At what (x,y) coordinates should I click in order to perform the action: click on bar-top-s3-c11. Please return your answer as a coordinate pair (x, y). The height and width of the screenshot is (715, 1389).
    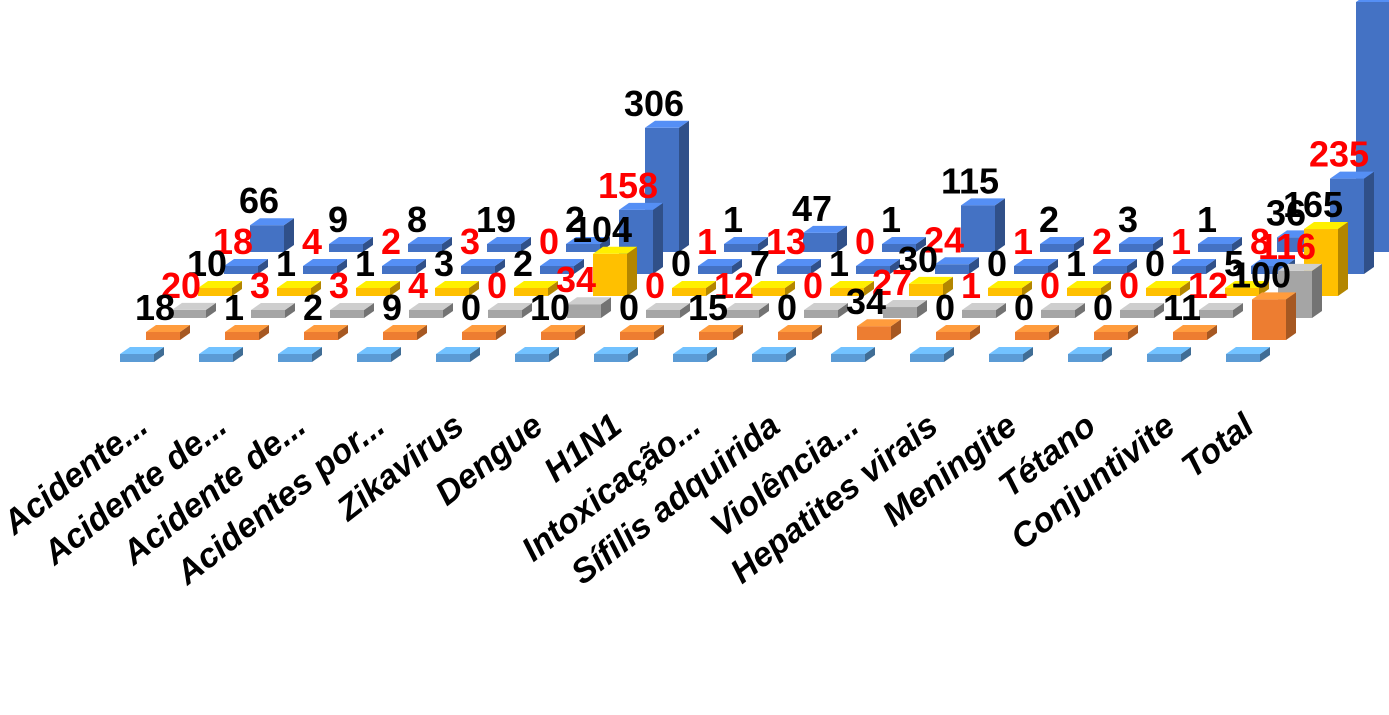
    Looking at the image, I should click on (1089, 284).